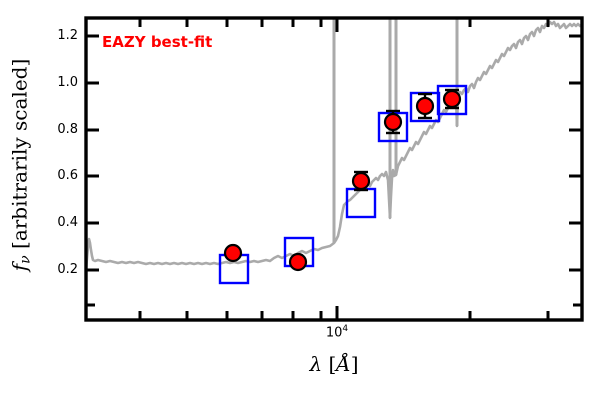 Image resolution: width=600 pixels, height=400 pixels. I want to click on y-tick-label: 1.0, so click(67, 82).